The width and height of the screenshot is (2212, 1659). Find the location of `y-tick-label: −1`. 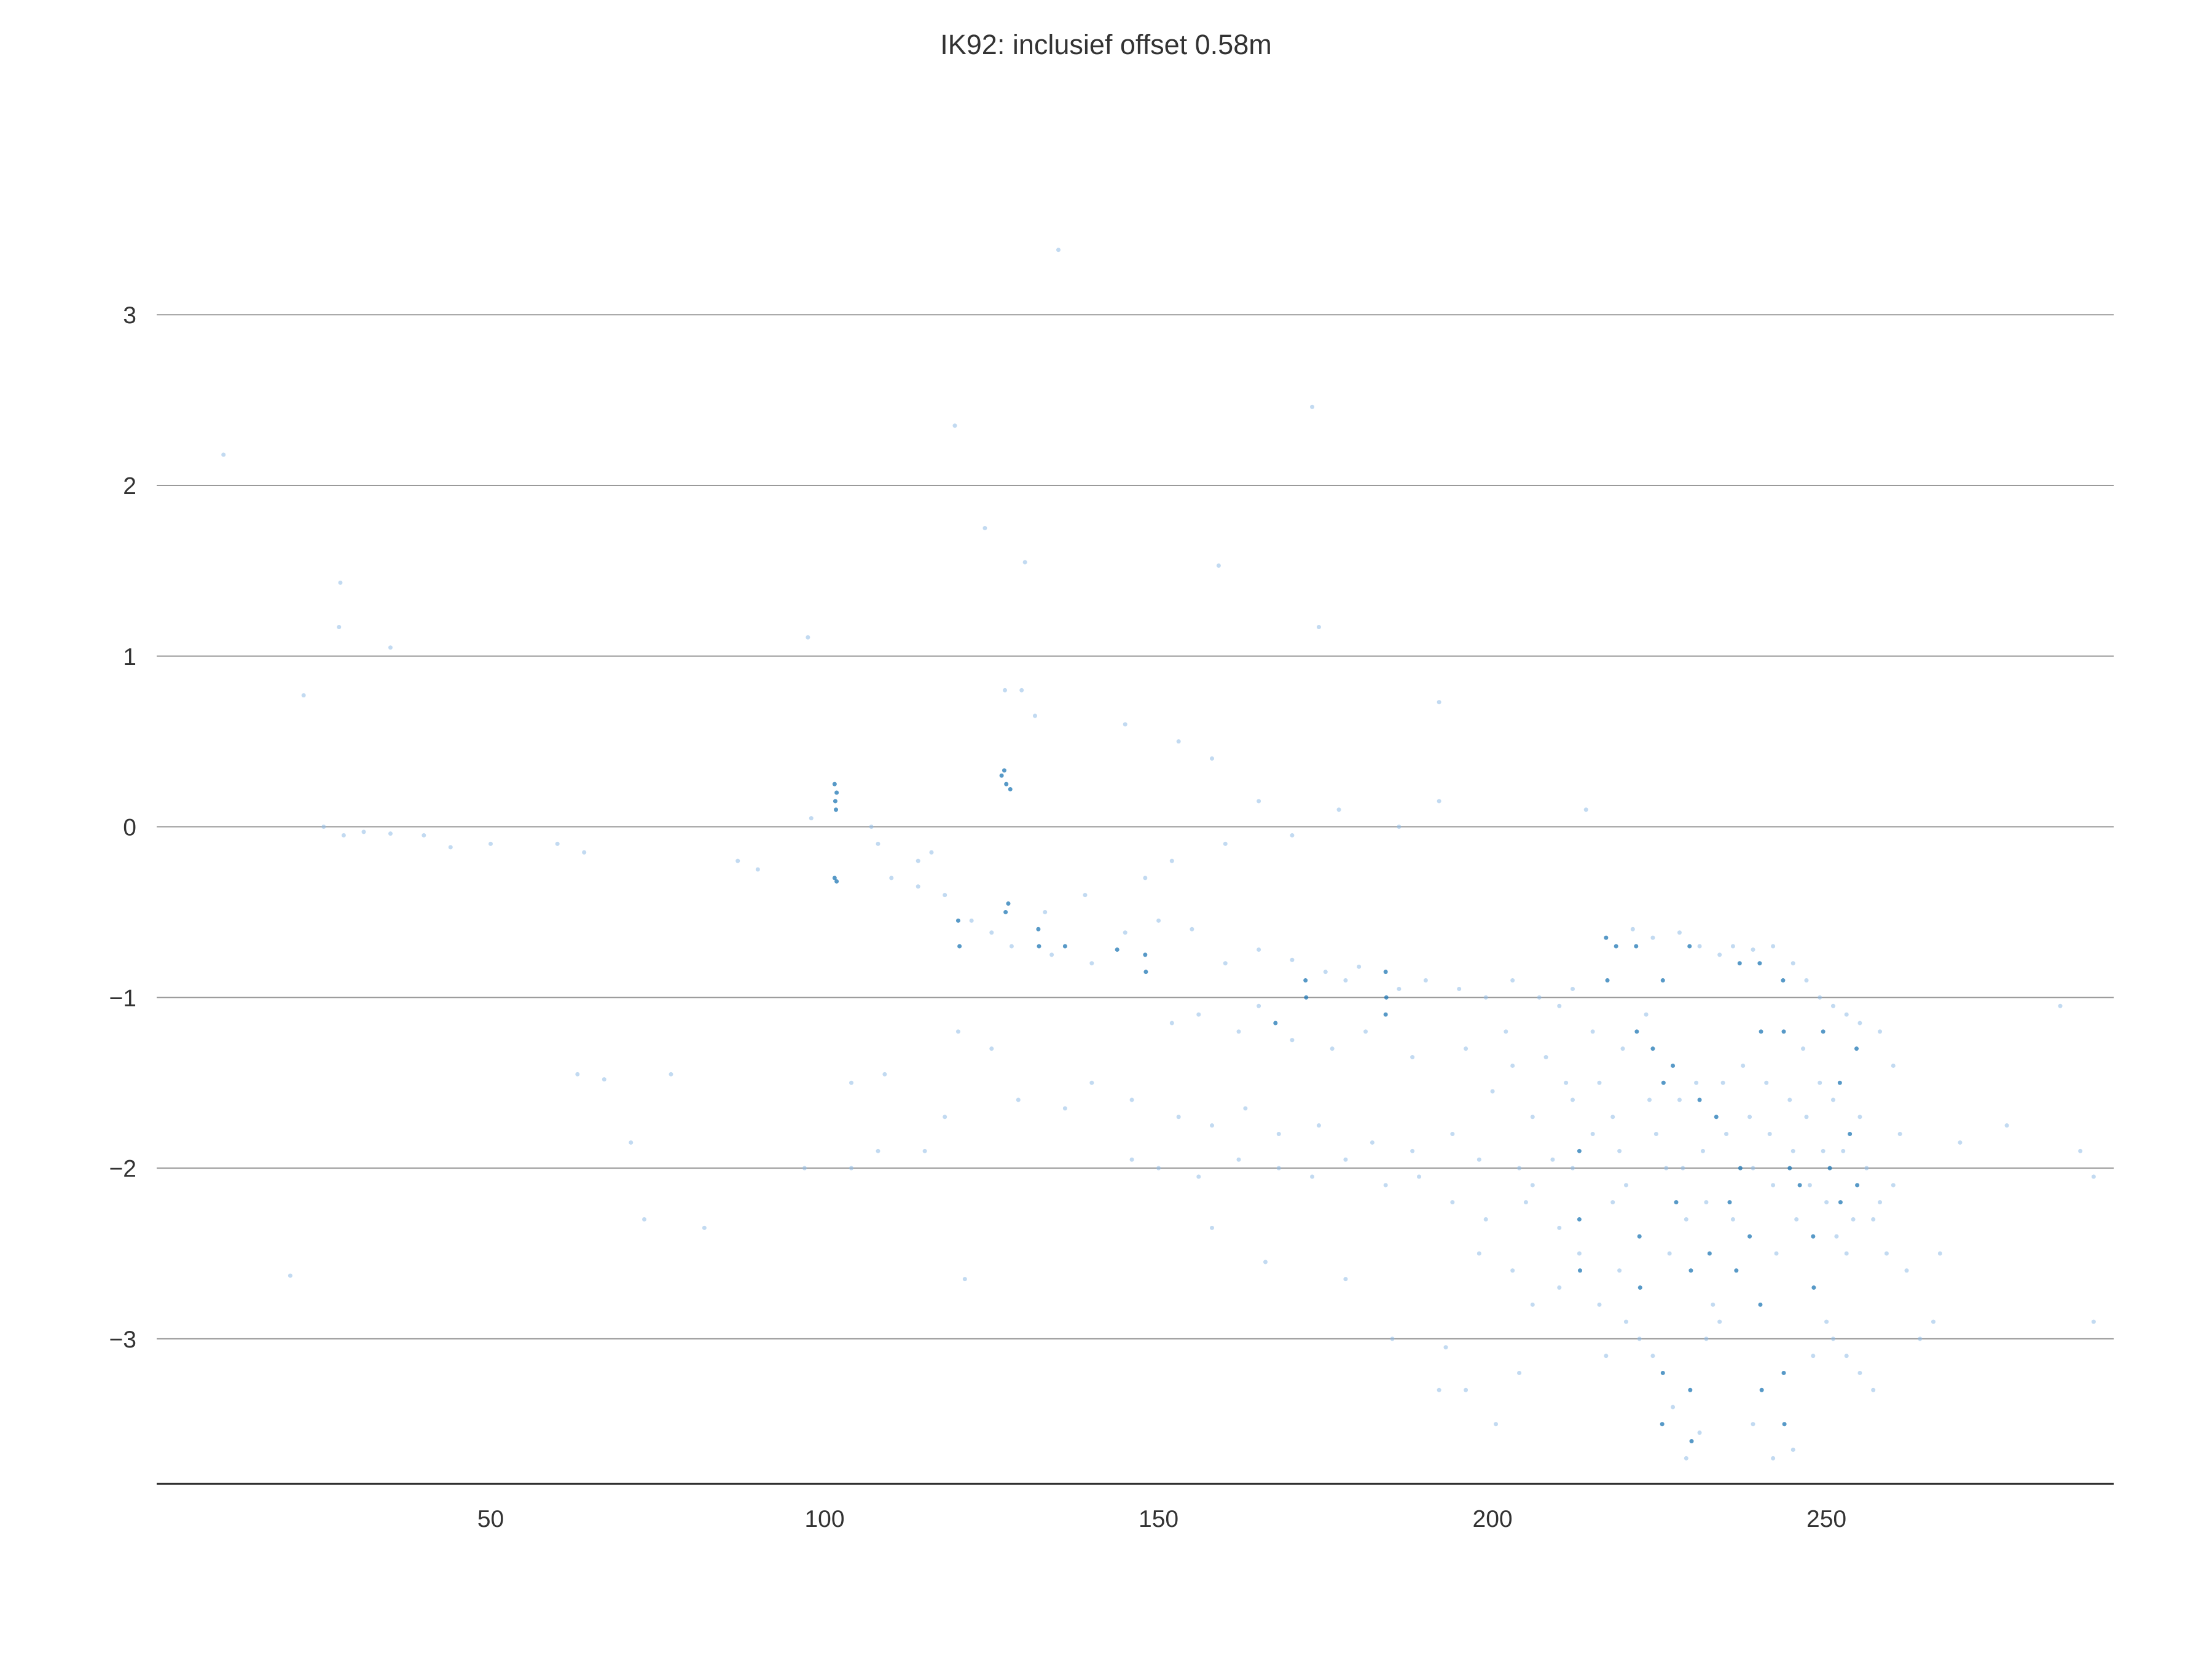

y-tick-label: −1 is located at coordinates (122, 998).